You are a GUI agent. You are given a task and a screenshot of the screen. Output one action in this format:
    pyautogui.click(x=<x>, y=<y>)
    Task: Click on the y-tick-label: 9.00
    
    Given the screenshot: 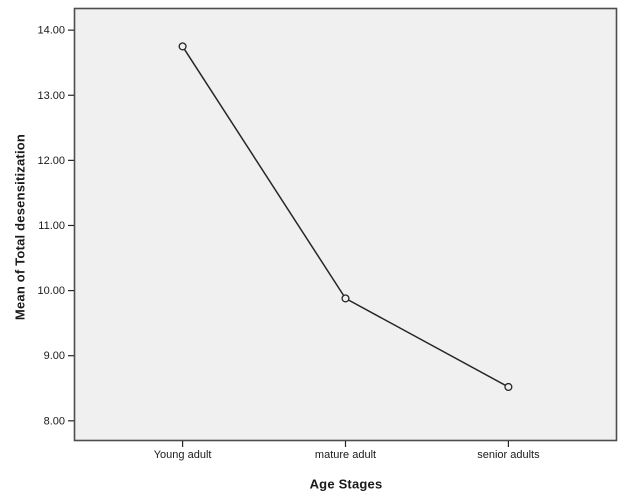 What is the action you would take?
    pyautogui.click(x=54, y=356)
    